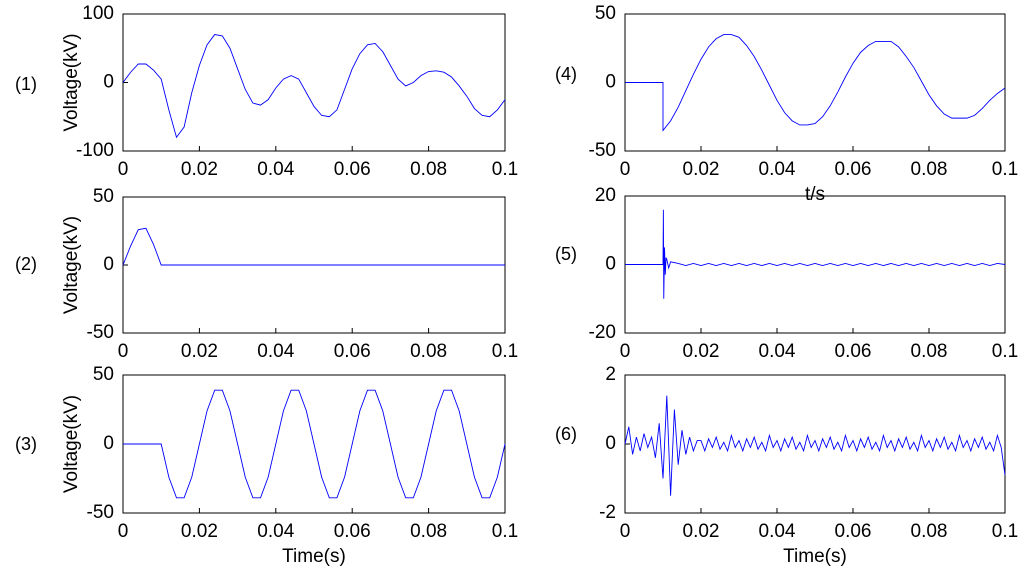 This screenshot has height=574, width=1024. I want to click on panel-label: (6), so click(566, 434).